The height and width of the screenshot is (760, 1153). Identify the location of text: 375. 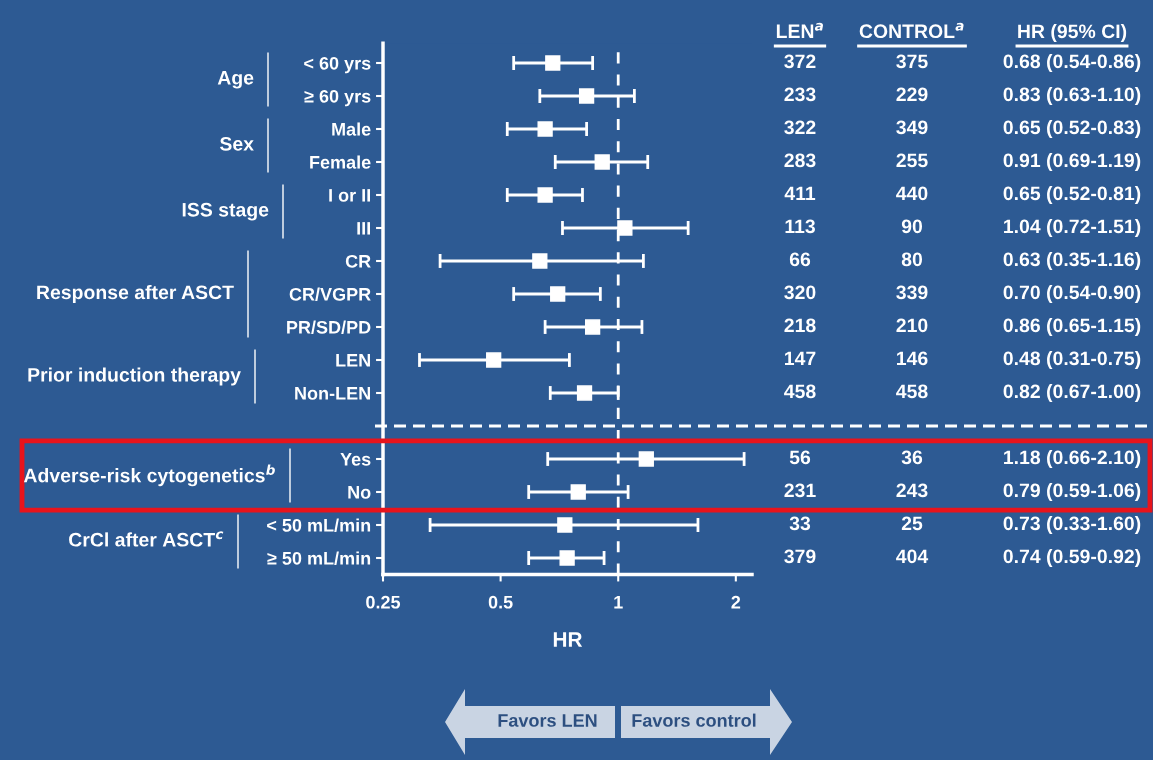
(912, 61).